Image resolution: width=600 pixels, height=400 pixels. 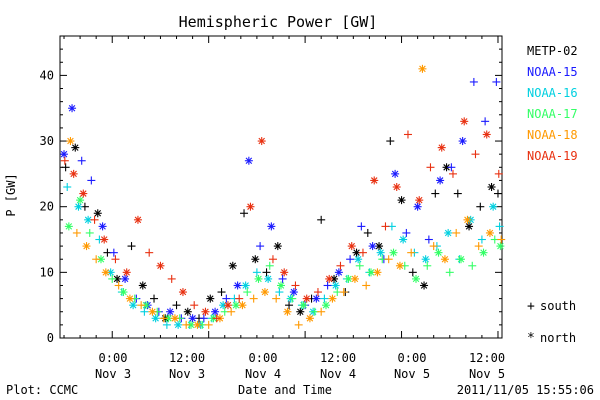 What do you see at coordinates (552, 72) in the screenshot?
I see `legend-entry: NOAA-15` at bounding box center [552, 72].